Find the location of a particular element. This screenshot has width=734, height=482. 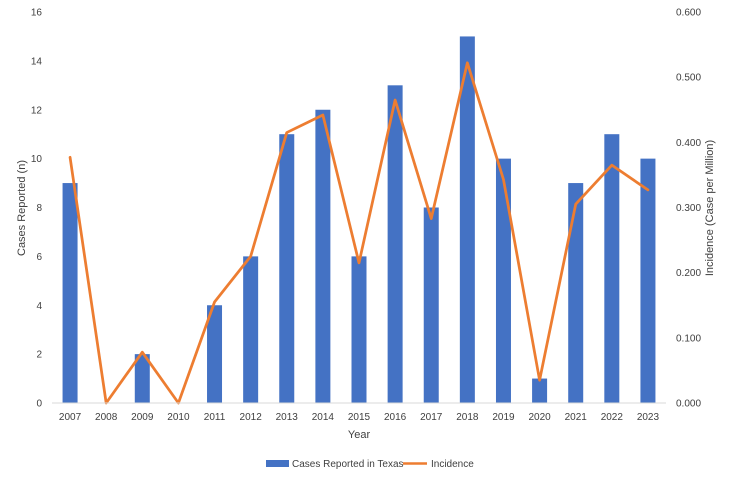

x-tick-label: 2008 is located at coordinates (106, 417).